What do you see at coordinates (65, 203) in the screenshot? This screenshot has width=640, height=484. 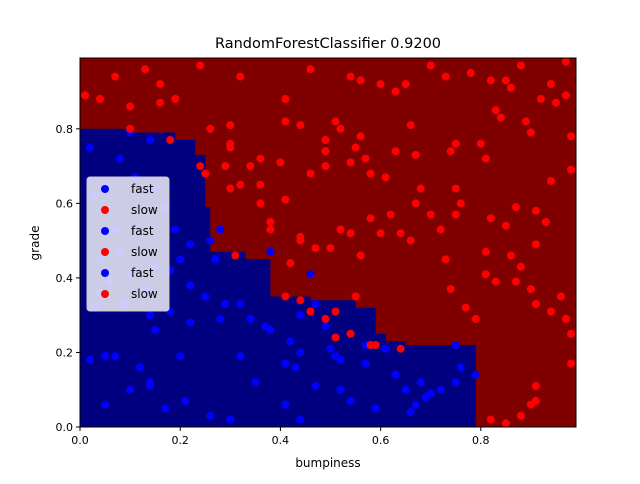 I see `y-tick-label: 0.6` at bounding box center [65, 203].